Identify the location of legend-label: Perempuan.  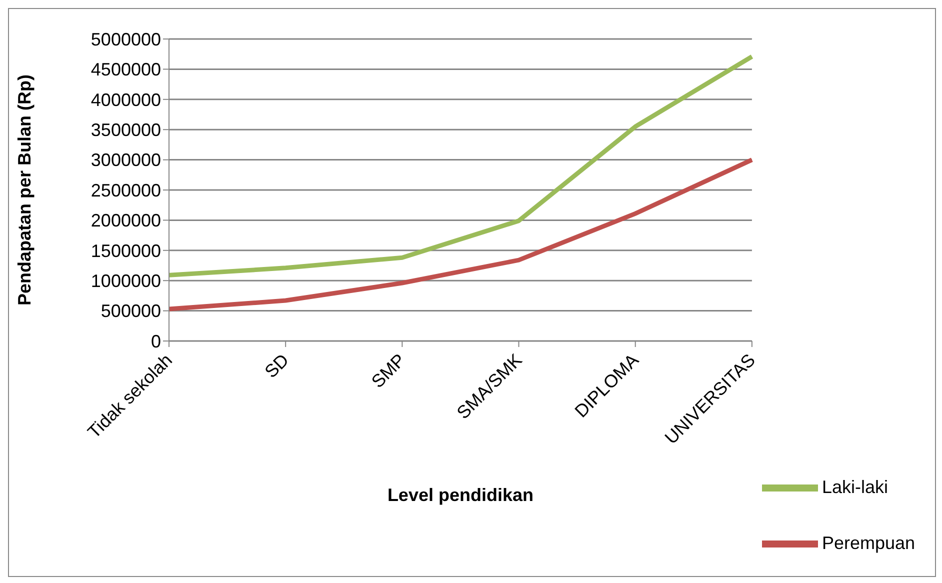
(868, 542).